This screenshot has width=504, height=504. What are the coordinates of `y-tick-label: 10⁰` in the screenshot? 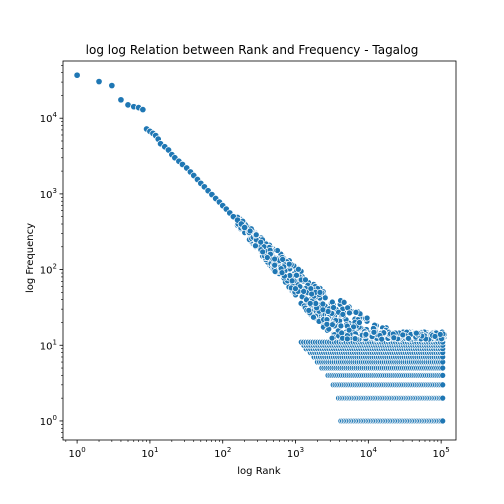 It's located at (48, 421).